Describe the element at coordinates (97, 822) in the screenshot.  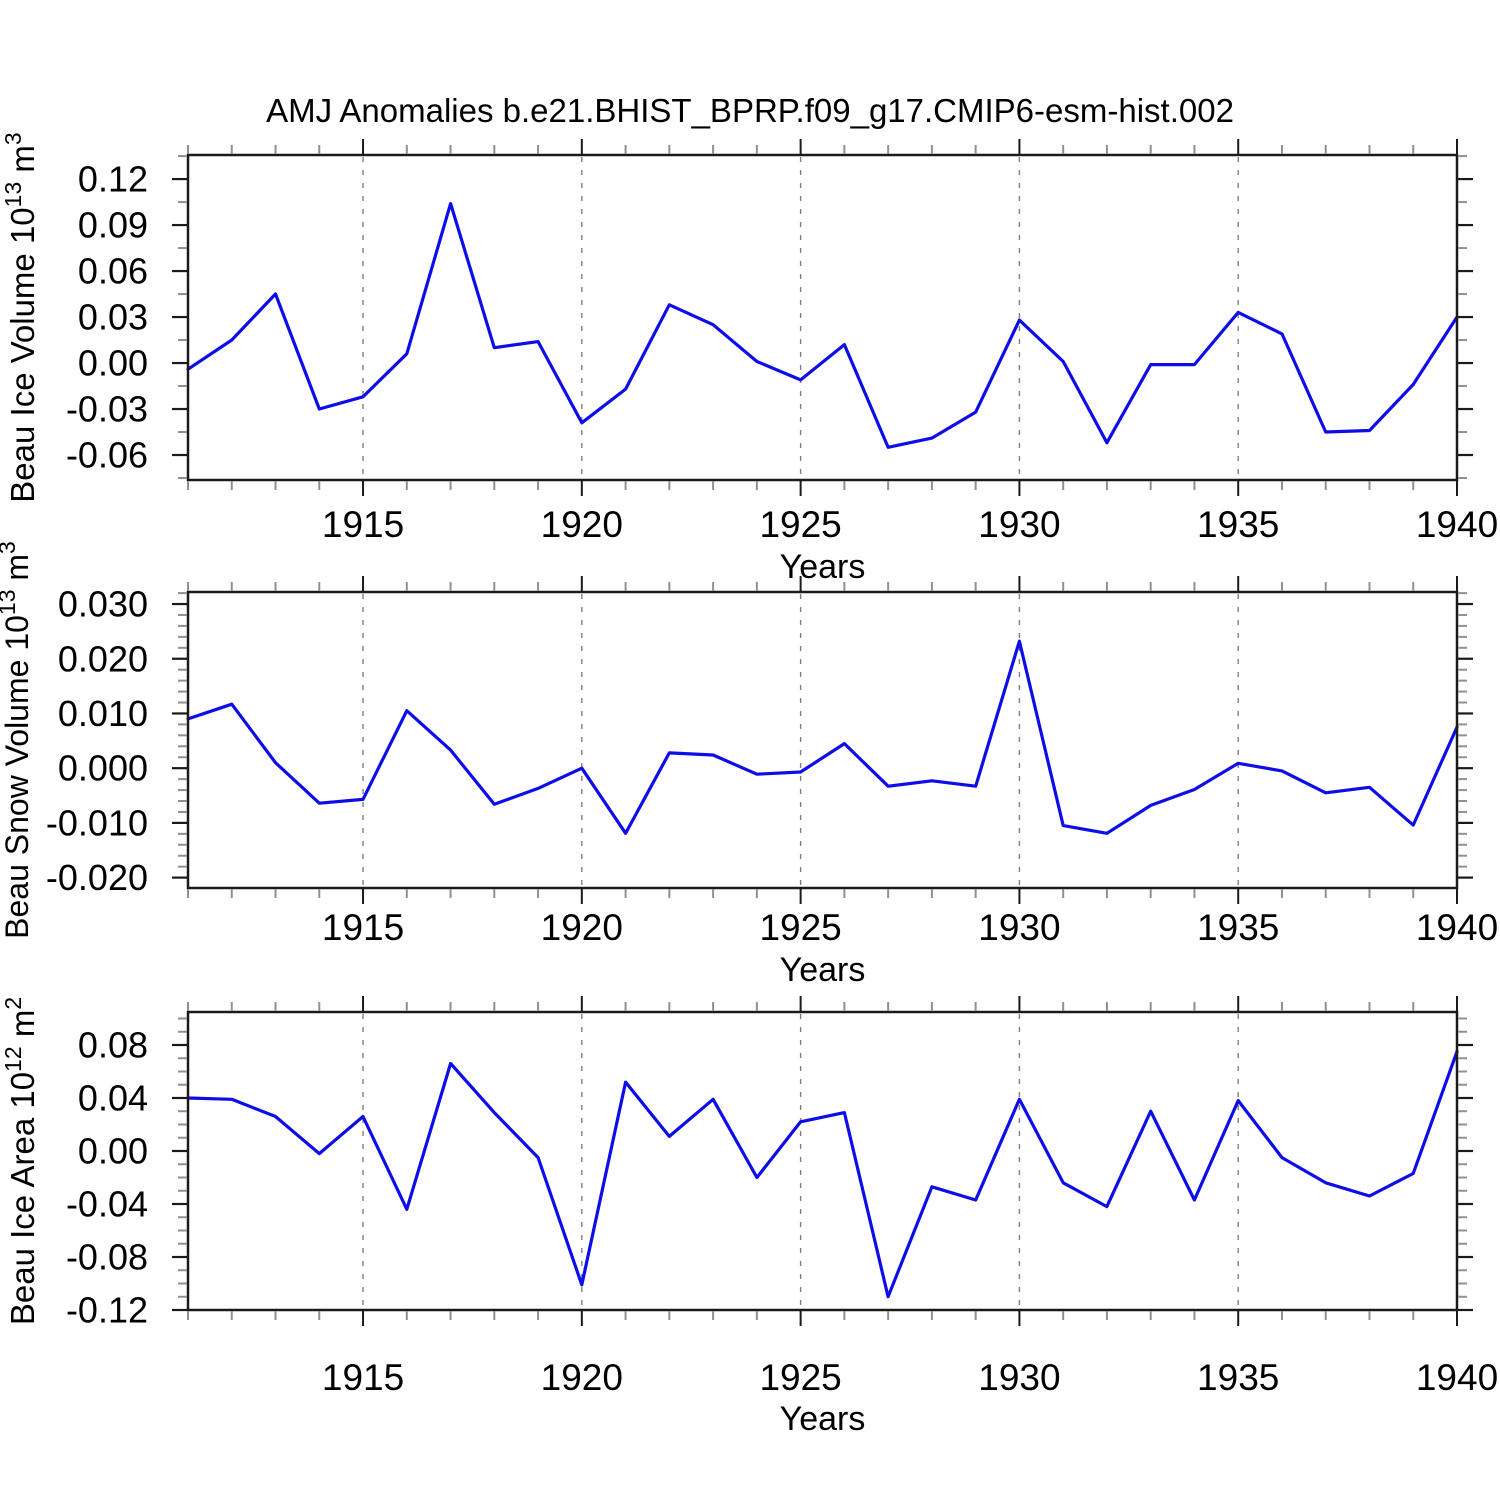
I see `y-tick-label: -0.010` at that location.